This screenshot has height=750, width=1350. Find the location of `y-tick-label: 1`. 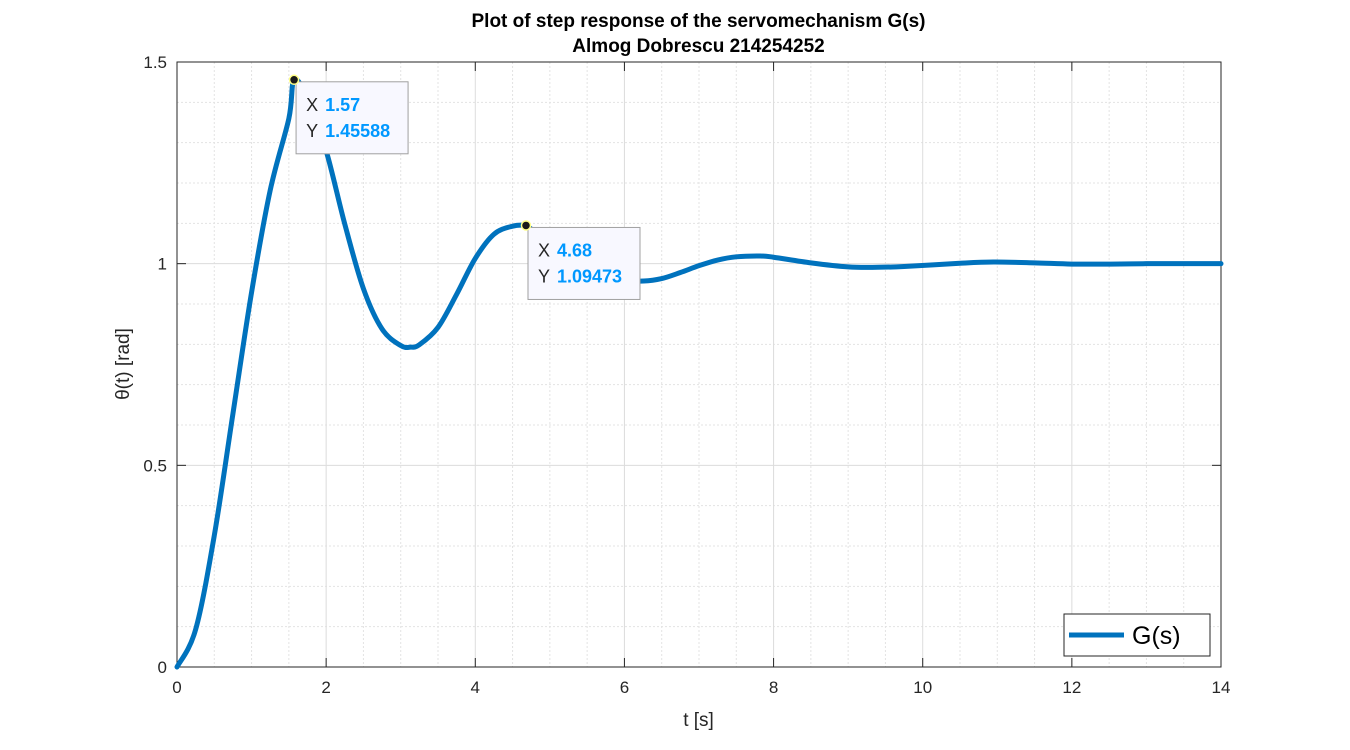

y-tick-label: 1 is located at coordinates (162, 264).